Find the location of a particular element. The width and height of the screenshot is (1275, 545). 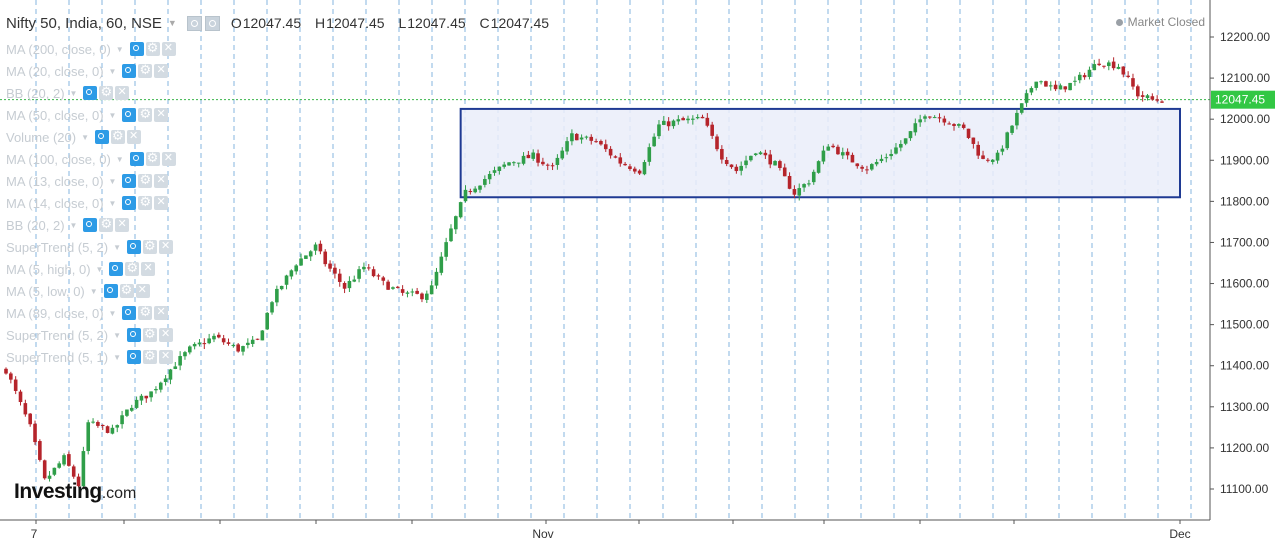

consolidation-range-box is located at coordinates (820, 153).